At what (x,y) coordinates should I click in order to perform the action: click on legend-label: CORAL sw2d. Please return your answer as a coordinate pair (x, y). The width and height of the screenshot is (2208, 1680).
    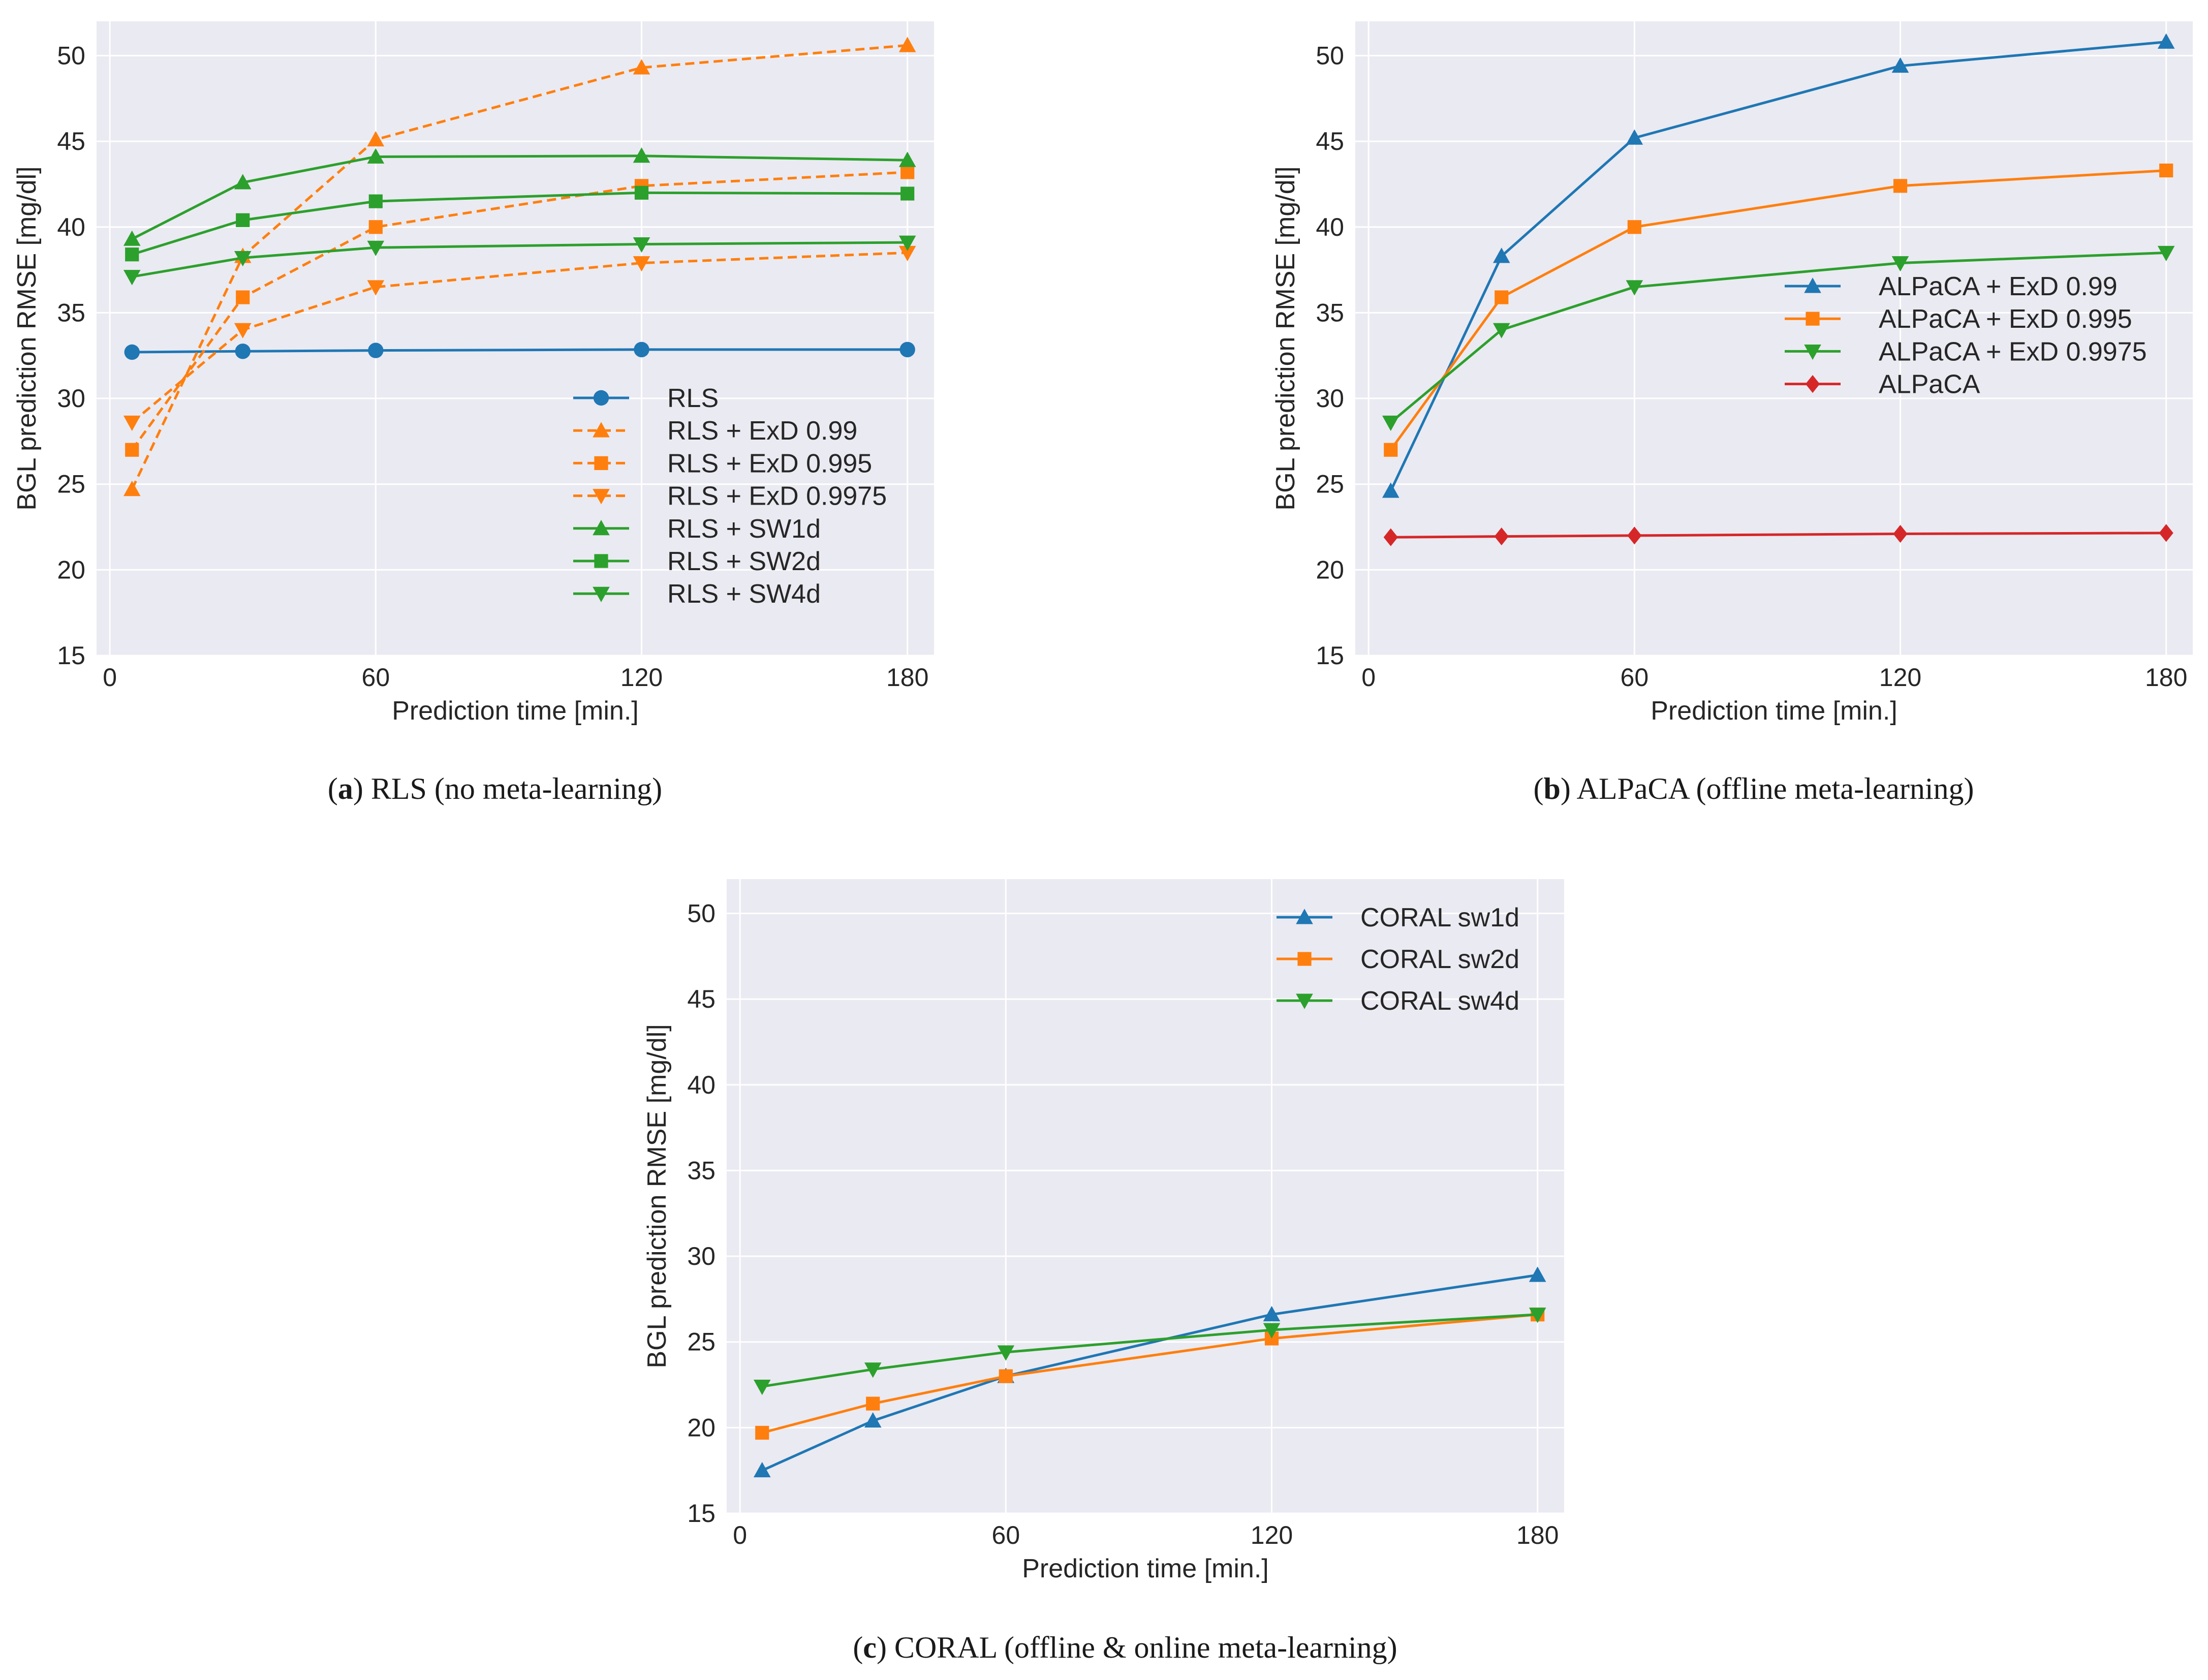
    Looking at the image, I should click on (1440, 959).